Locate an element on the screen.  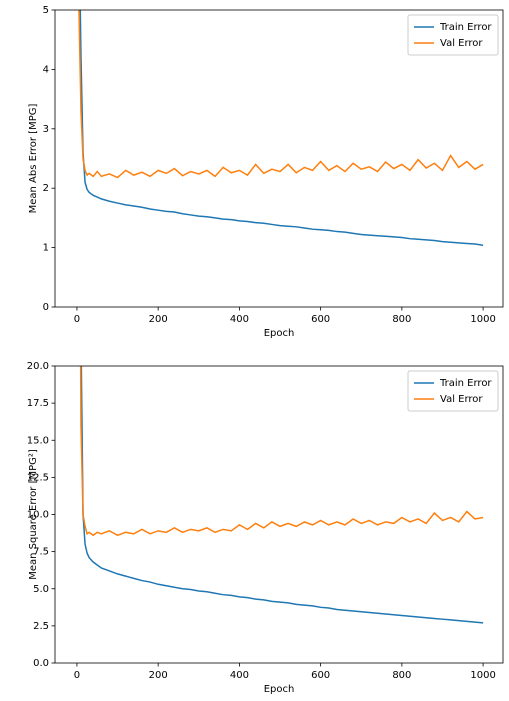
y-tick-label: 7.5 is located at coordinates (41, 552).